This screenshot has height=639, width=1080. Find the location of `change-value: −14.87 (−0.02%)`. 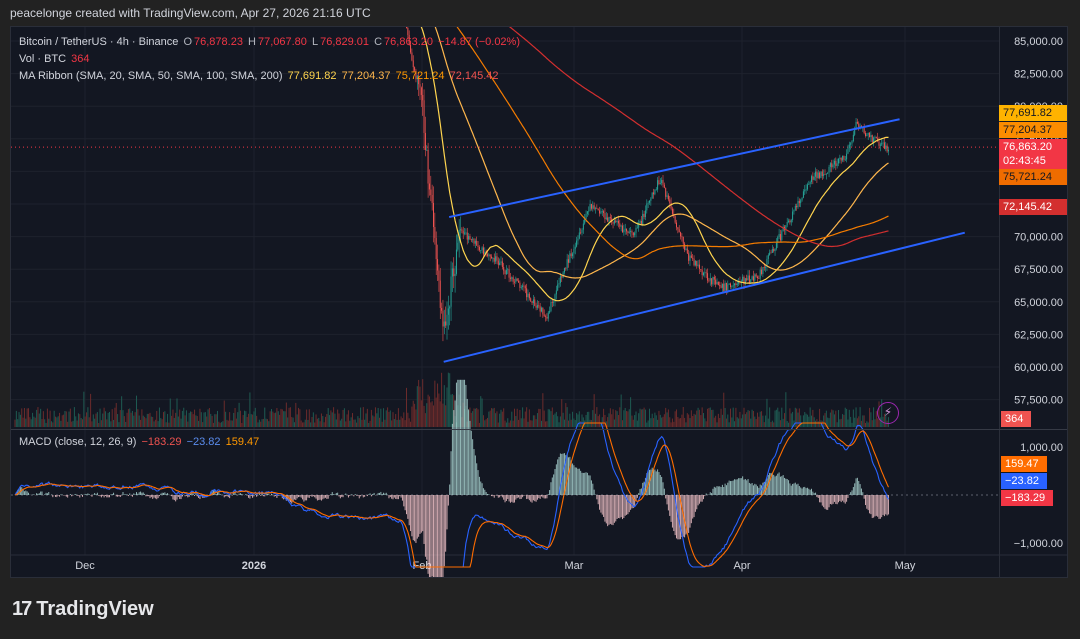

change-value: −14.87 (−0.02%) is located at coordinates (479, 42).